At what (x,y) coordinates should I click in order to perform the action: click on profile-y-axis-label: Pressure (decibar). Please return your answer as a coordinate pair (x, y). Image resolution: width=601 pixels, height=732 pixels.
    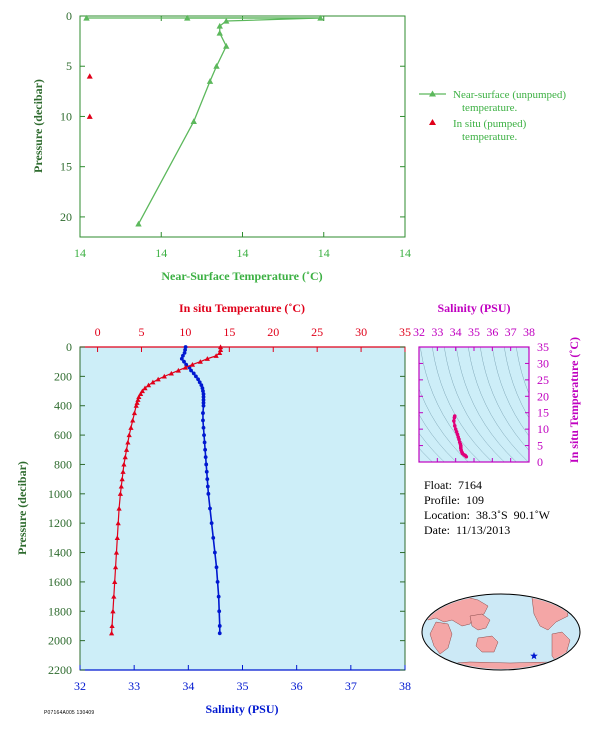
    Looking at the image, I should click on (22, 508).